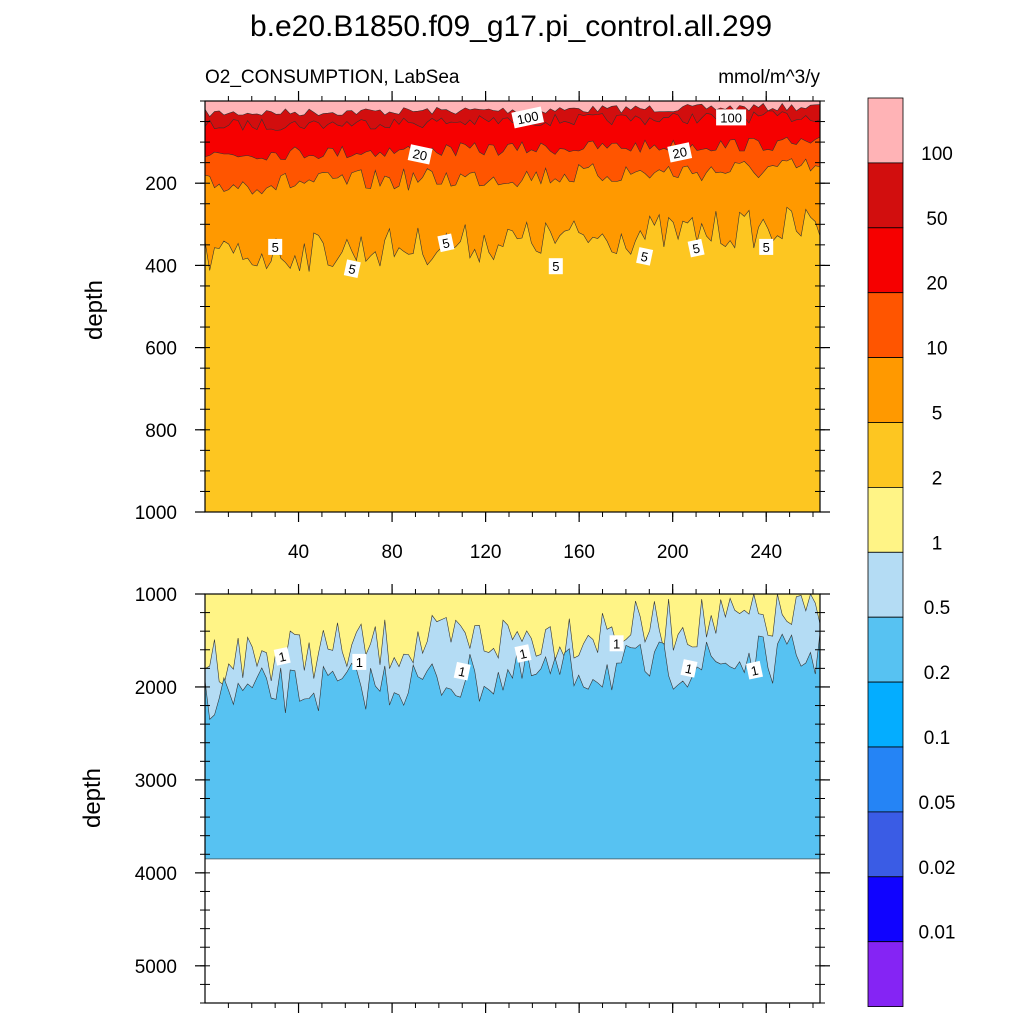 This screenshot has width=1024, height=1024. I want to click on x-tick-label: 160, so click(579, 552).